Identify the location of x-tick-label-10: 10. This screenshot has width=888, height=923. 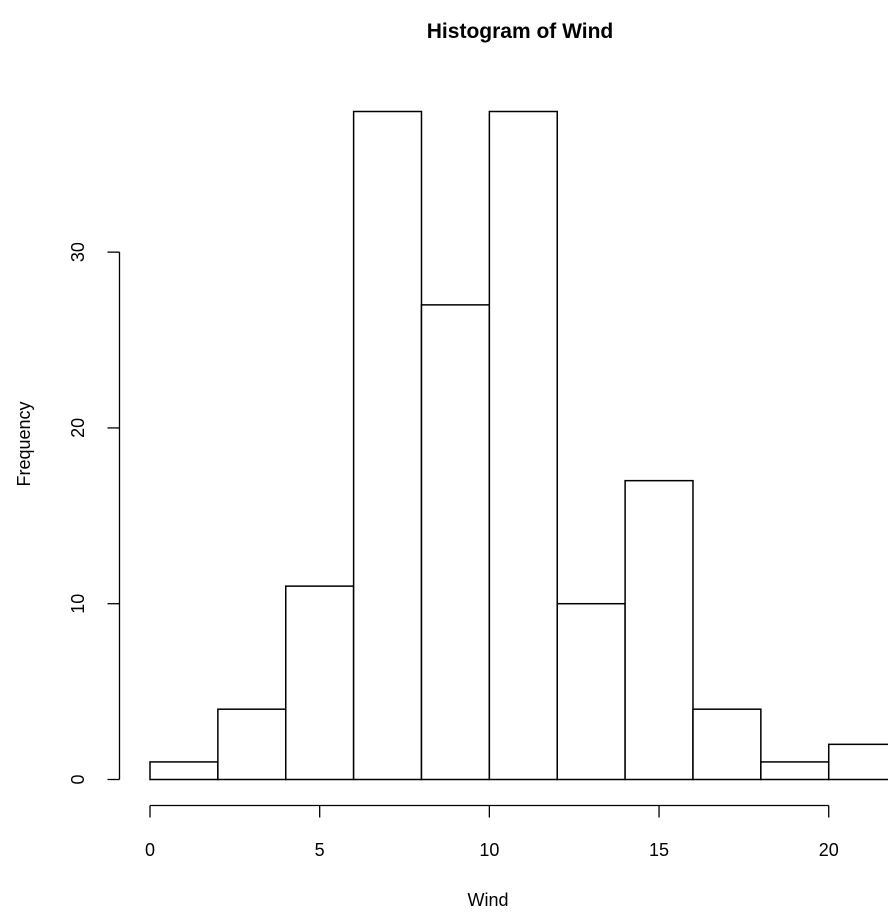
(489, 850).